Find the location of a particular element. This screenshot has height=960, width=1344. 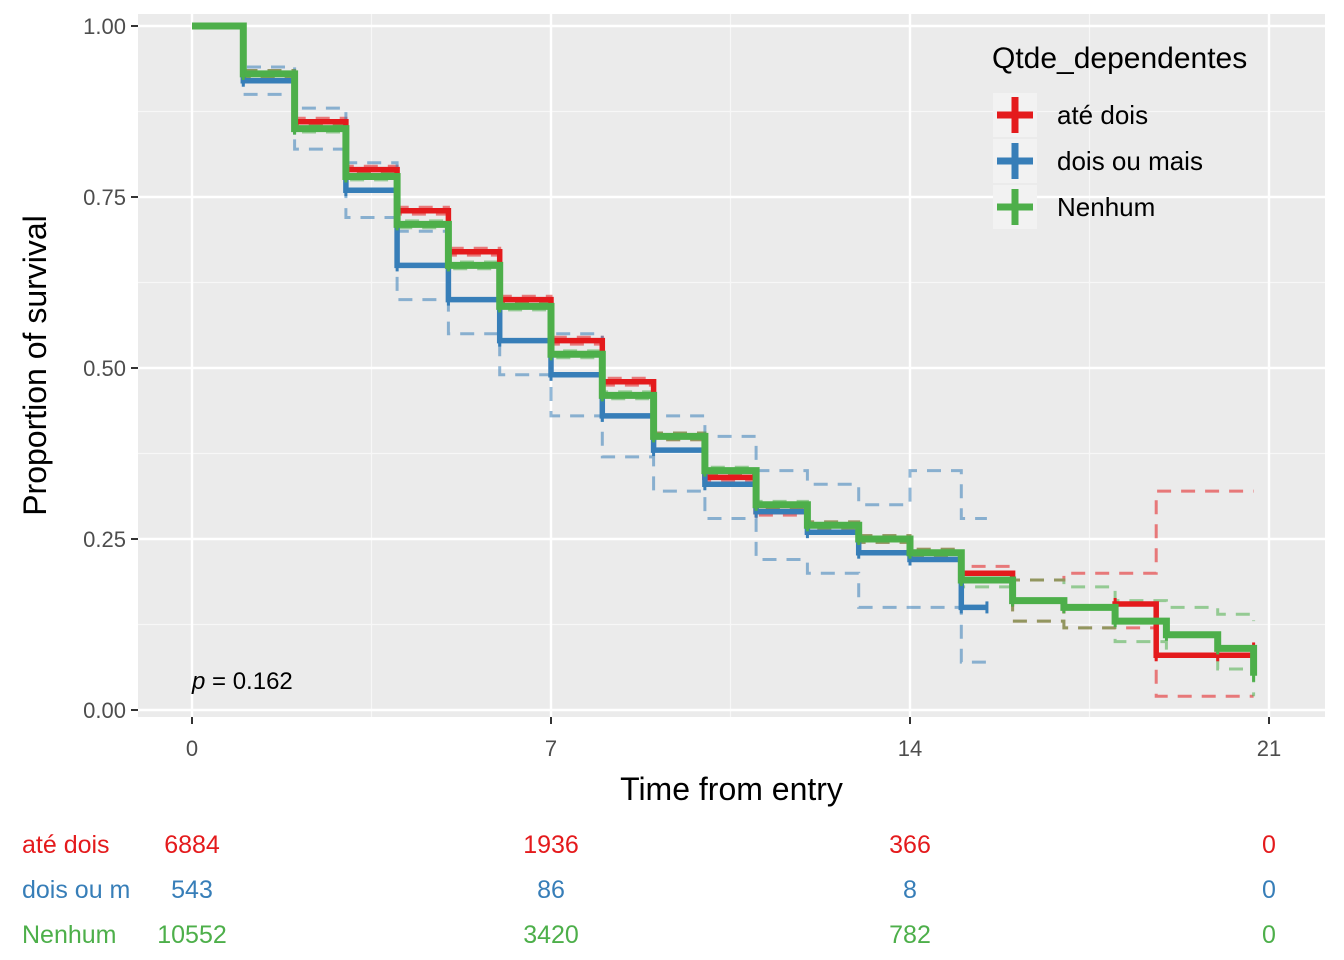

p-value-text: = 0.162 is located at coordinates (248, 681).